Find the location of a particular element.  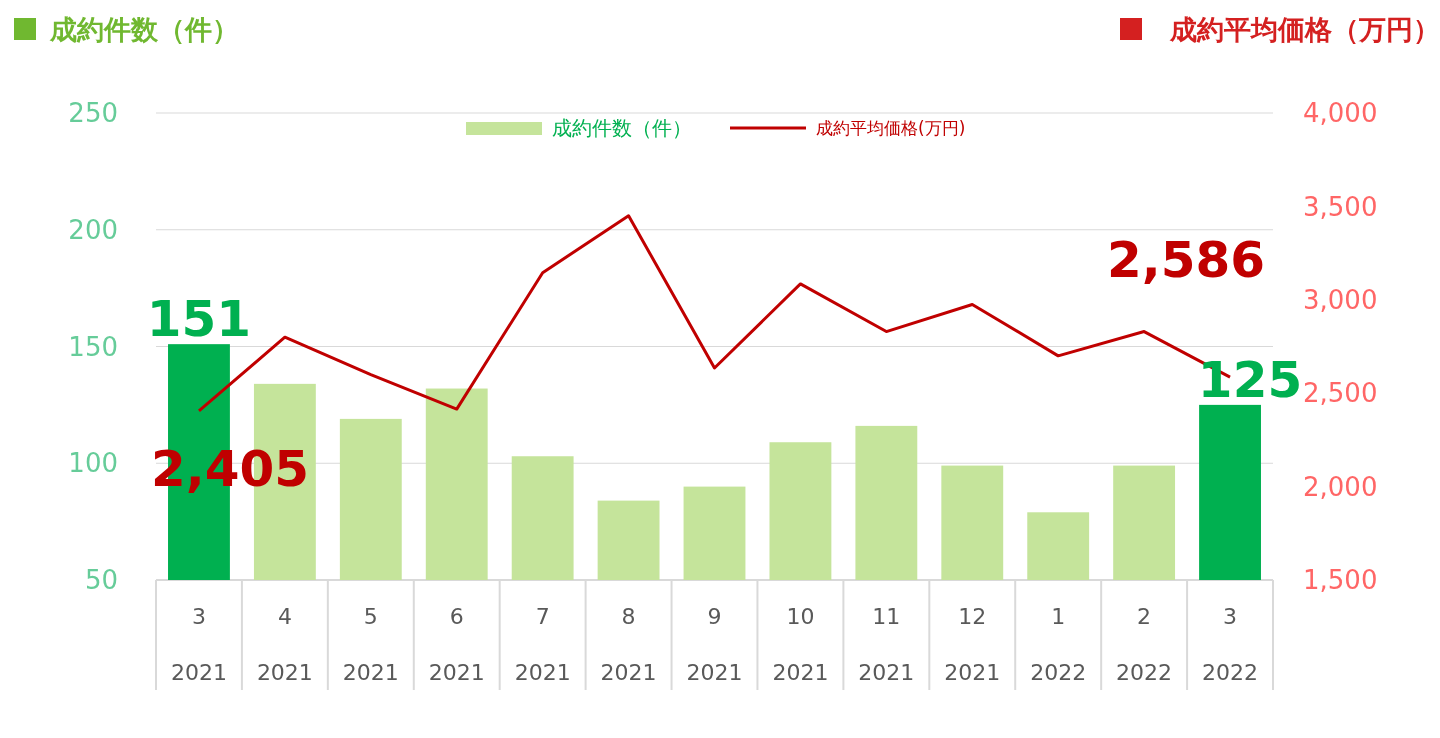

category-label: 3 2021 is located at coordinates (198, 644).